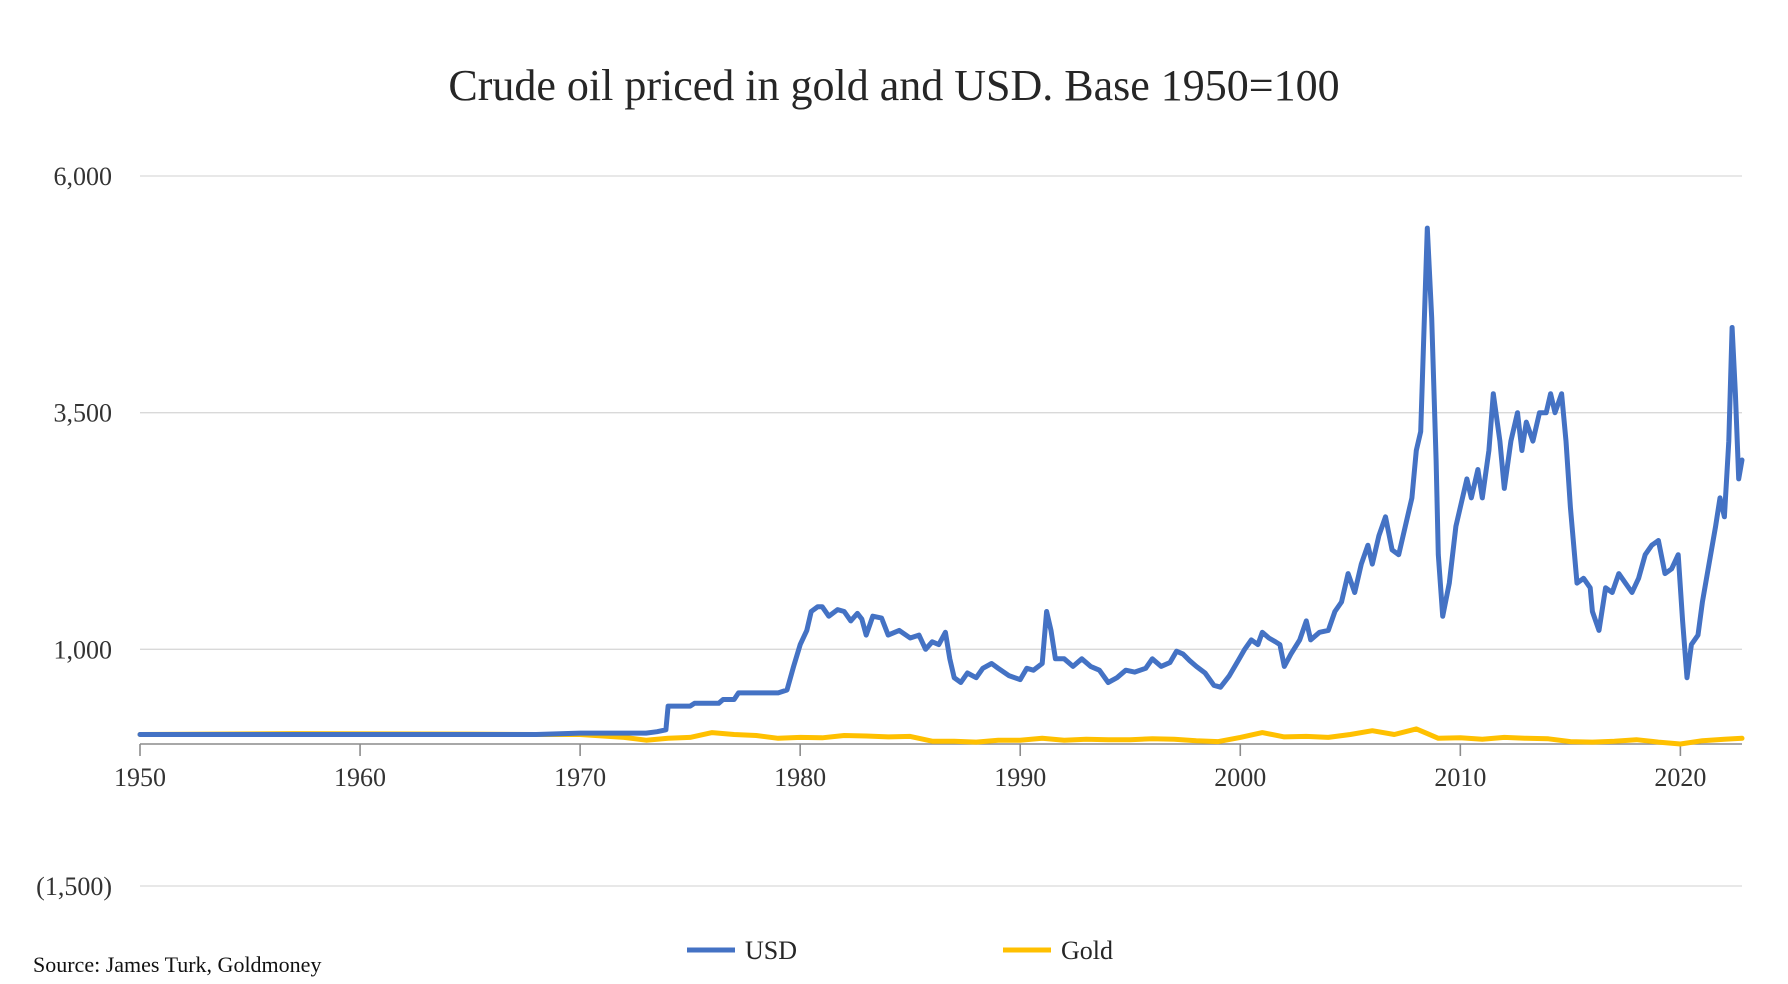  What do you see at coordinates (771, 950) in the screenshot?
I see `legend-usd-label: USD` at bounding box center [771, 950].